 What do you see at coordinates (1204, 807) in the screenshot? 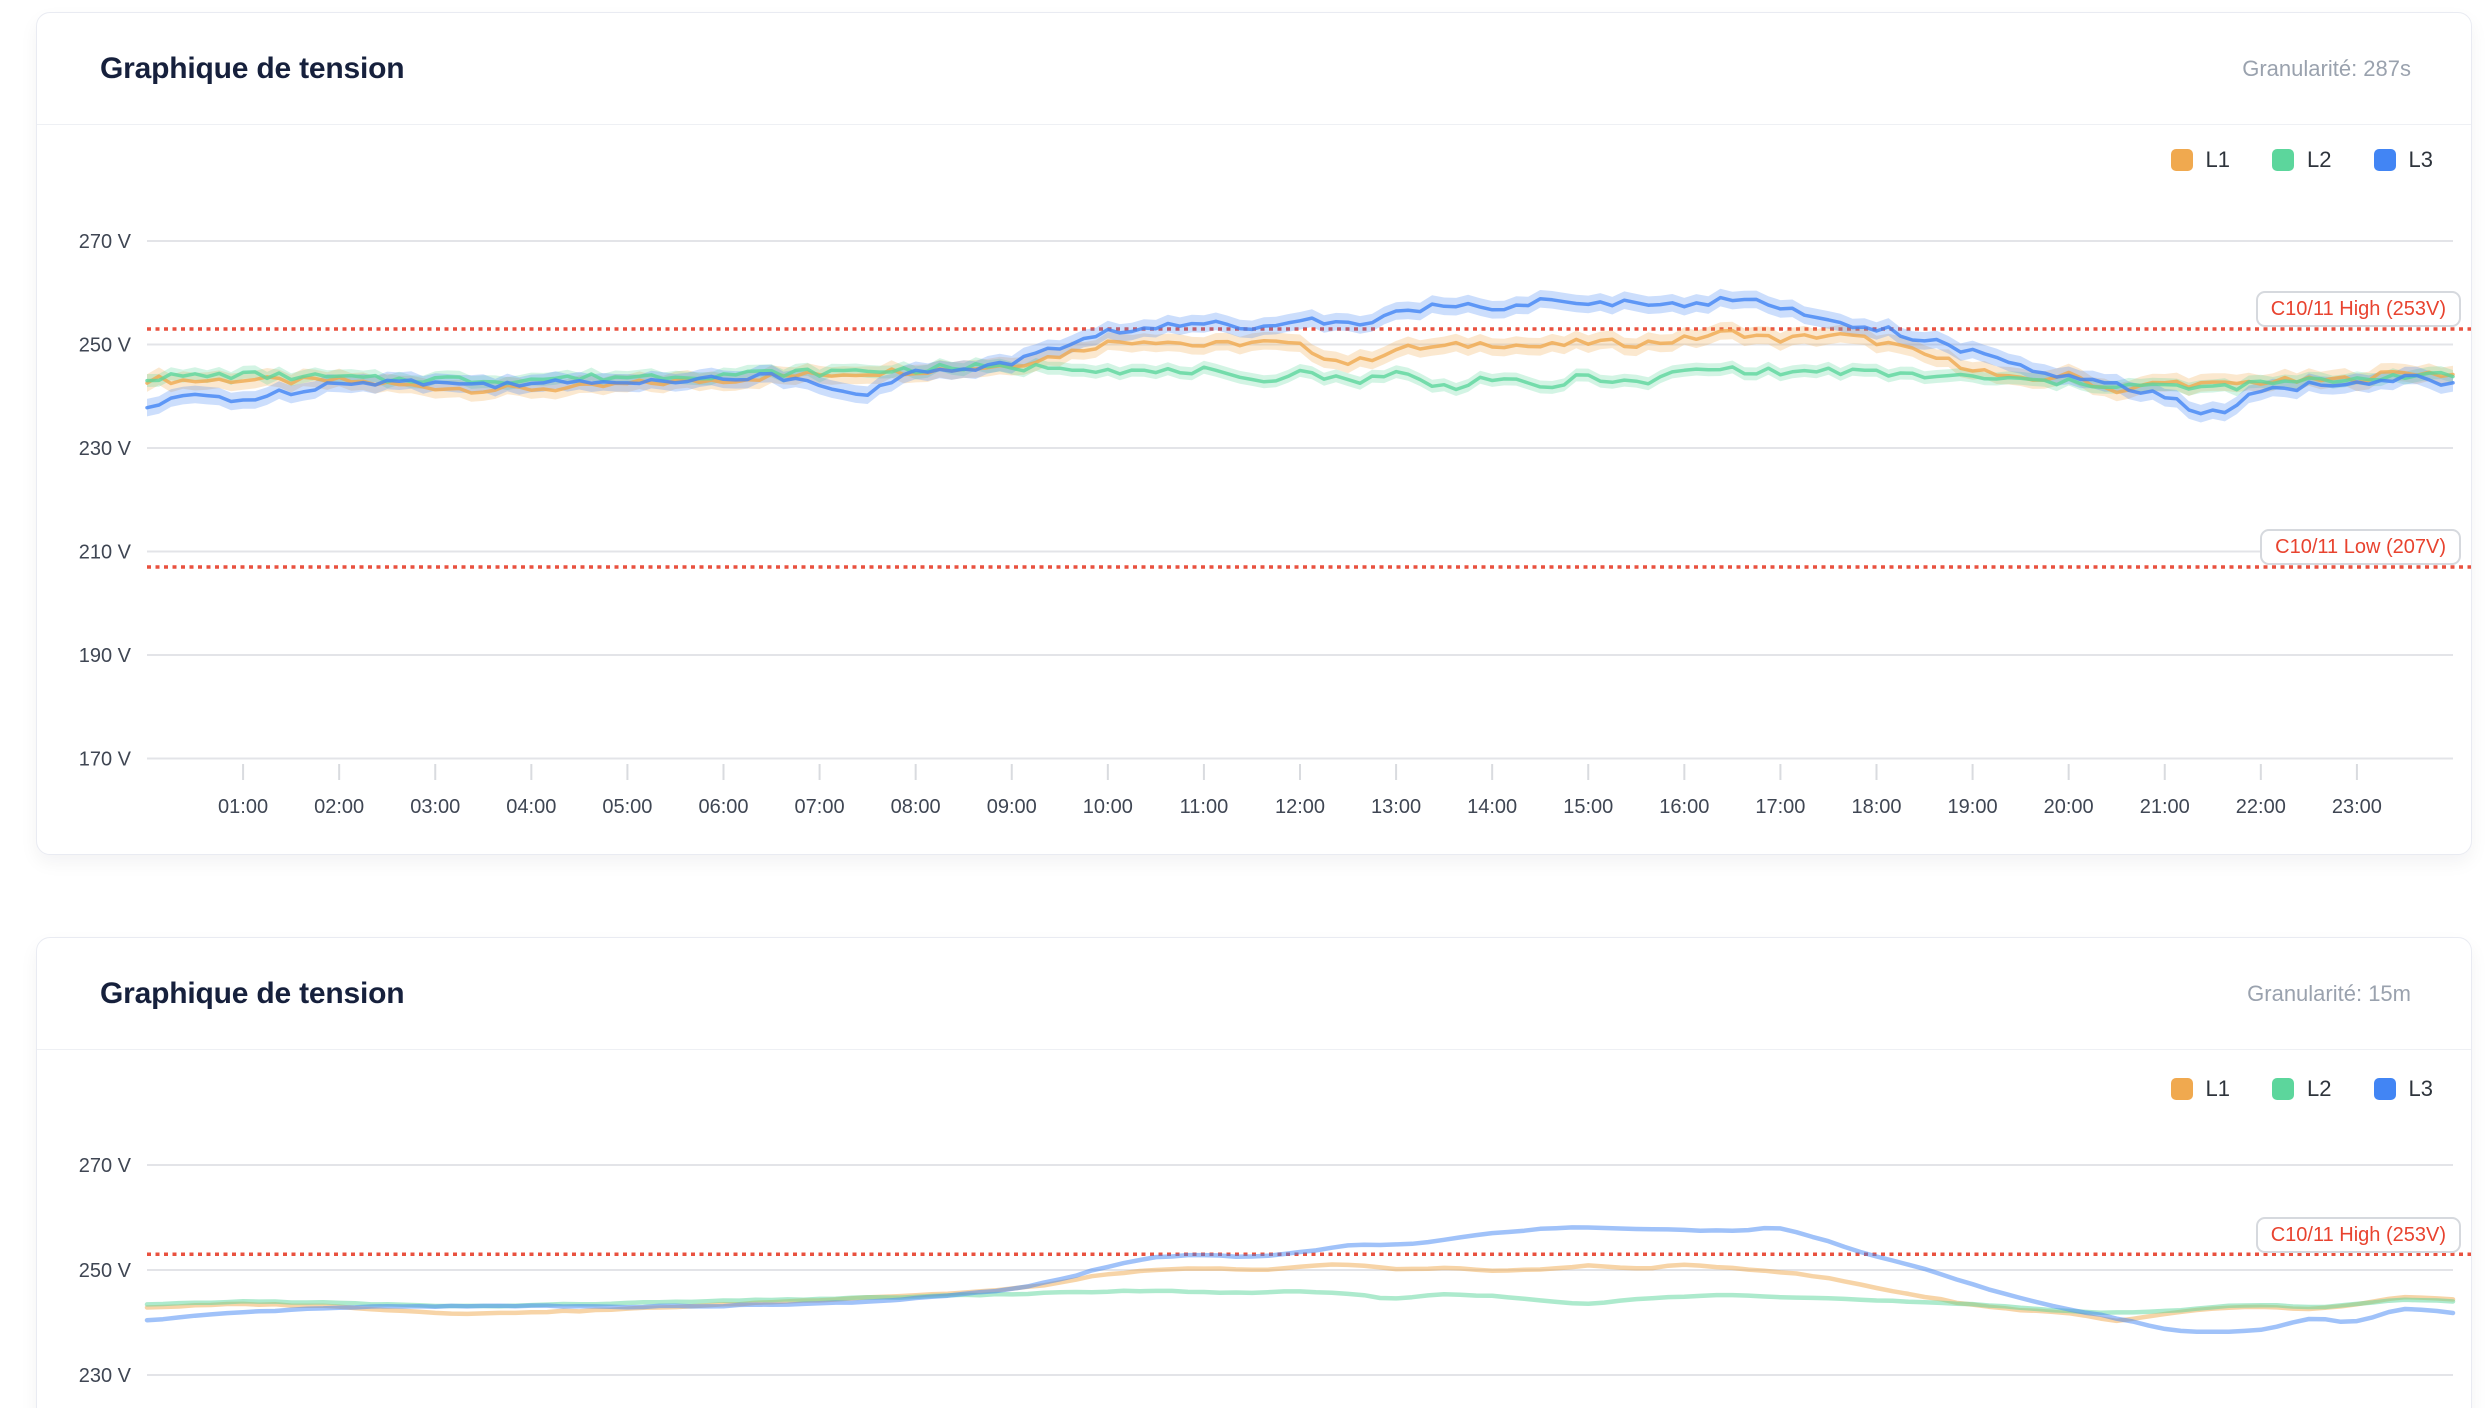
I see `svg-text: 11:00` at bounding box center [1204, 807].